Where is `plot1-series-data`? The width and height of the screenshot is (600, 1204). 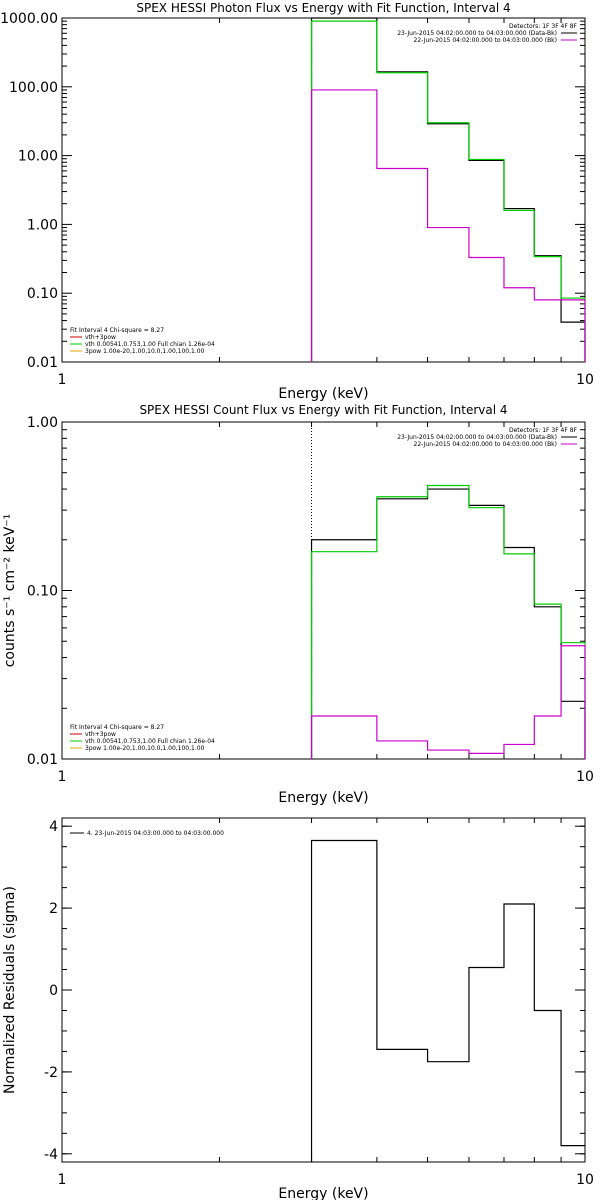 plot1-series-data is located at coordinates (448, 189).